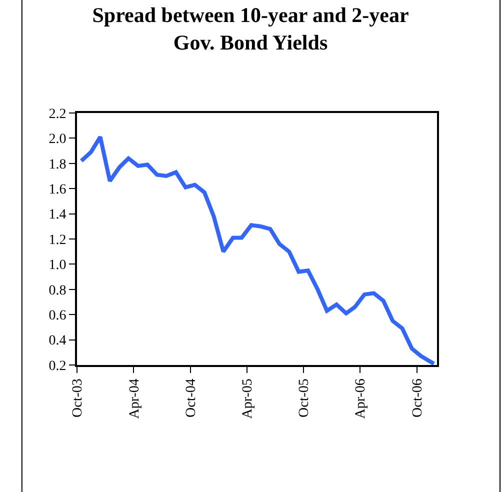  Describe the element at coordinates (248, 398) in the screenshot. I see `x-tick-label: Apr-05` at that location.